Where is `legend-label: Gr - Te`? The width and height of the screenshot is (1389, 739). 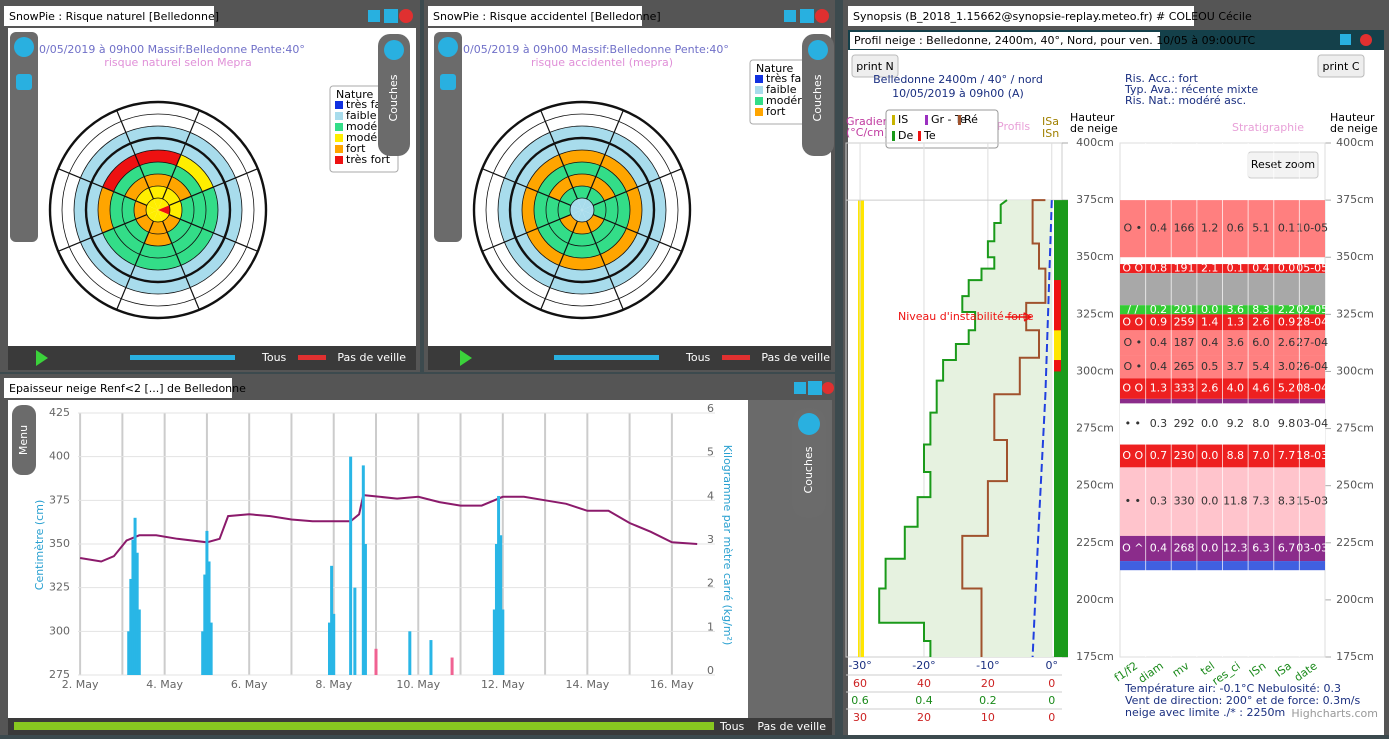
legend-label: Gr - Te is located at coordinates (949, 119).